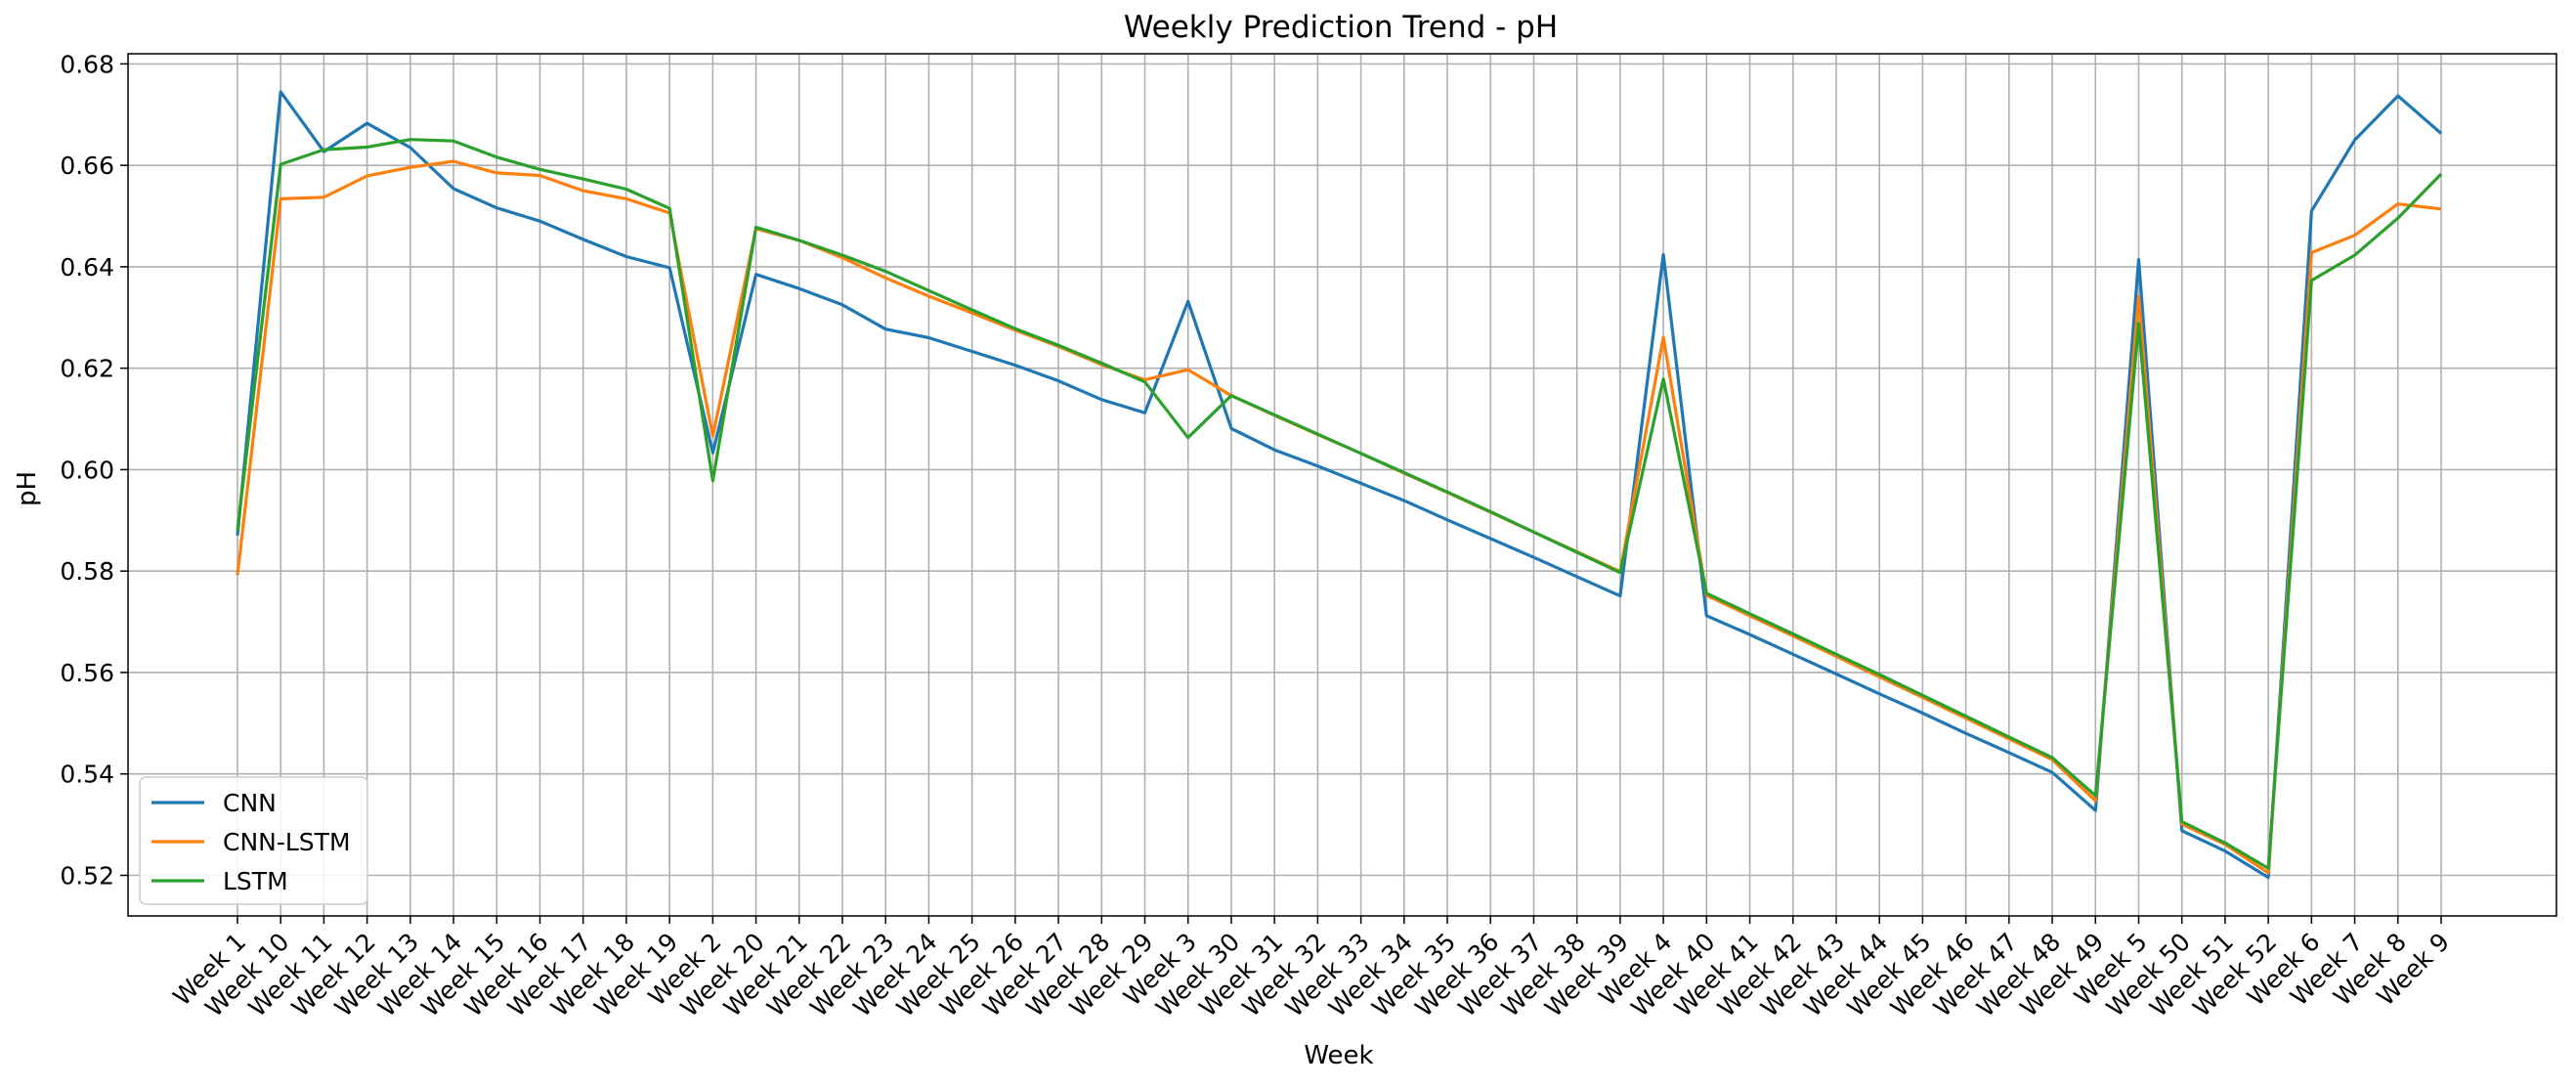 This screenshot has width=2576, height=1087. Describe the element at coordinates (287, 842) in the screenshot. I see `legend-entry: CNN-LSTM` at that location.